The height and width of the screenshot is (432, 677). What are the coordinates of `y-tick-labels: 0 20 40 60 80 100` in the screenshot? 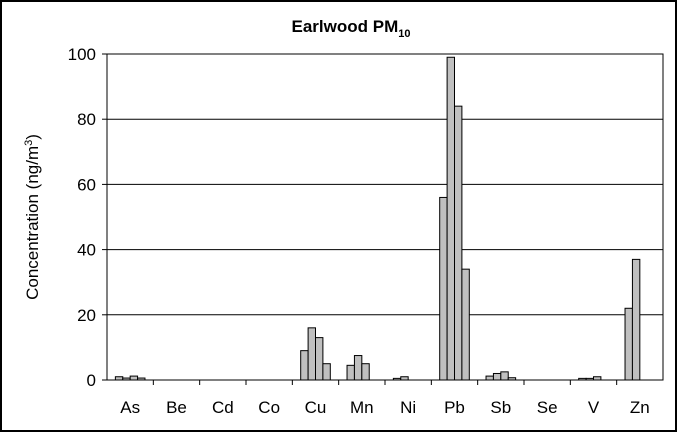 It's located at (87, 217).